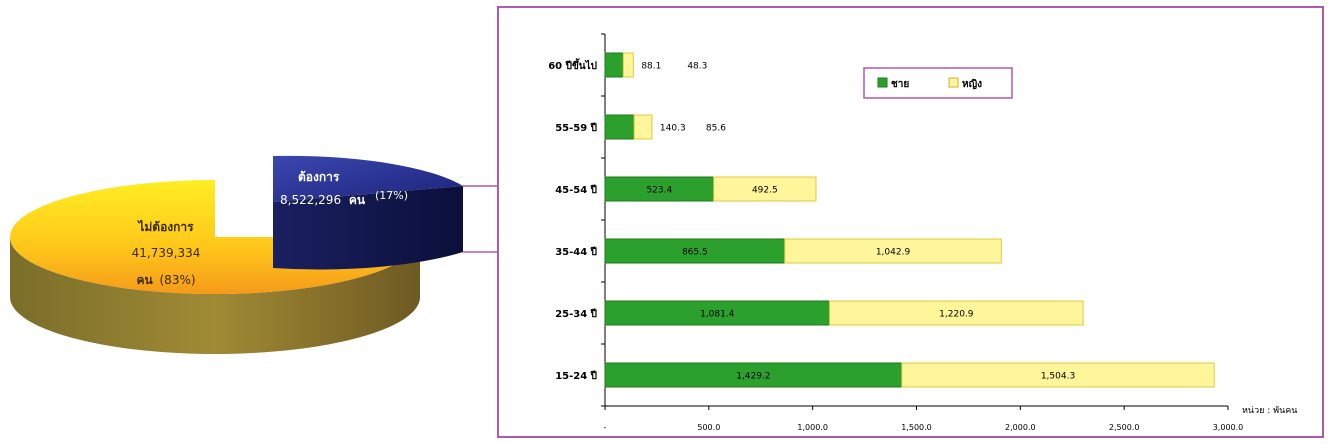 The width and height of the screenshot is (1330, 444). What do you see at coordinates (938, 83) in the screenshot?
I see `legend-box` at bounding box center [938, 83].